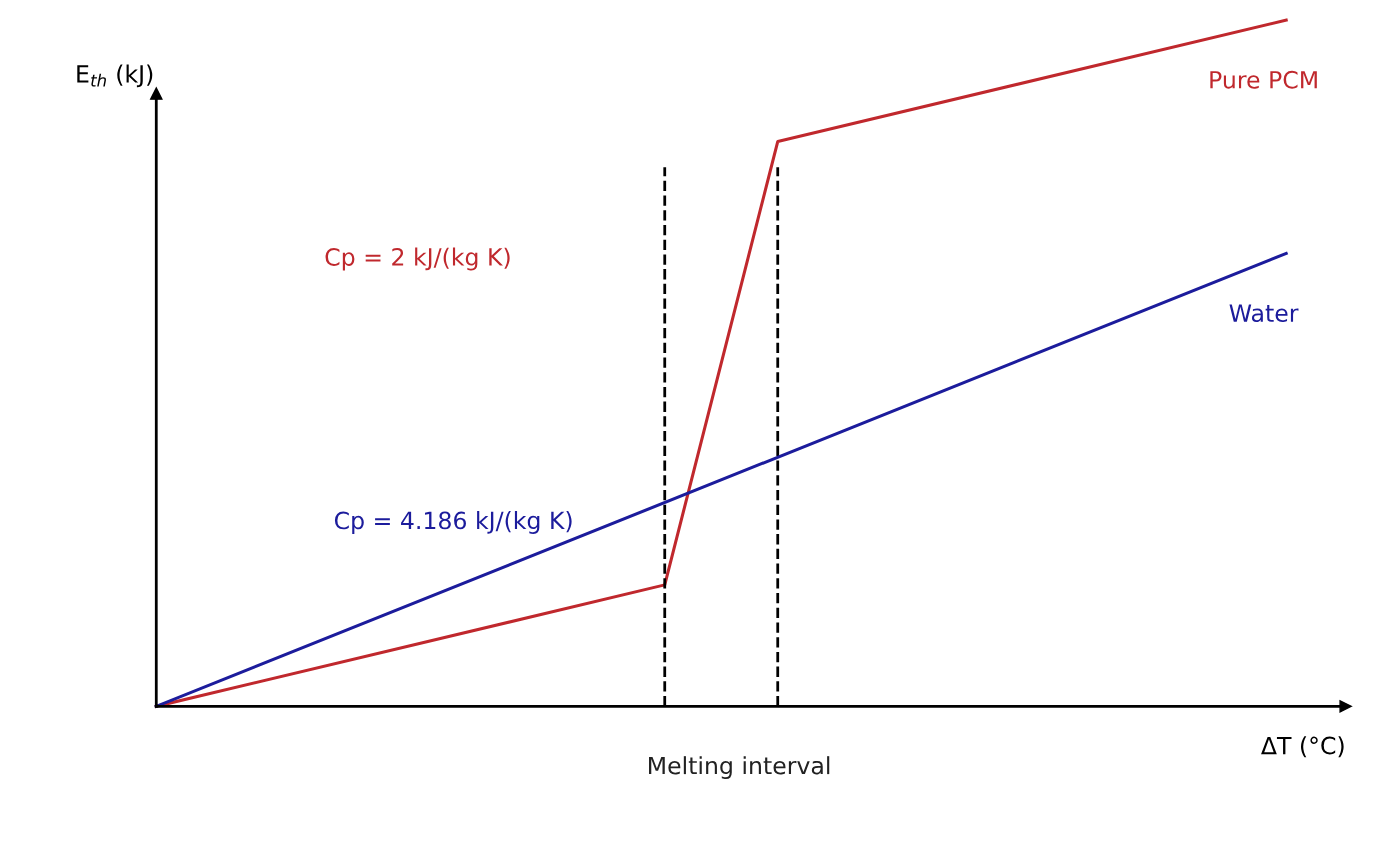  I want to click on annotation: Cp = 2 kJ/(kg K), so click(417, 259).